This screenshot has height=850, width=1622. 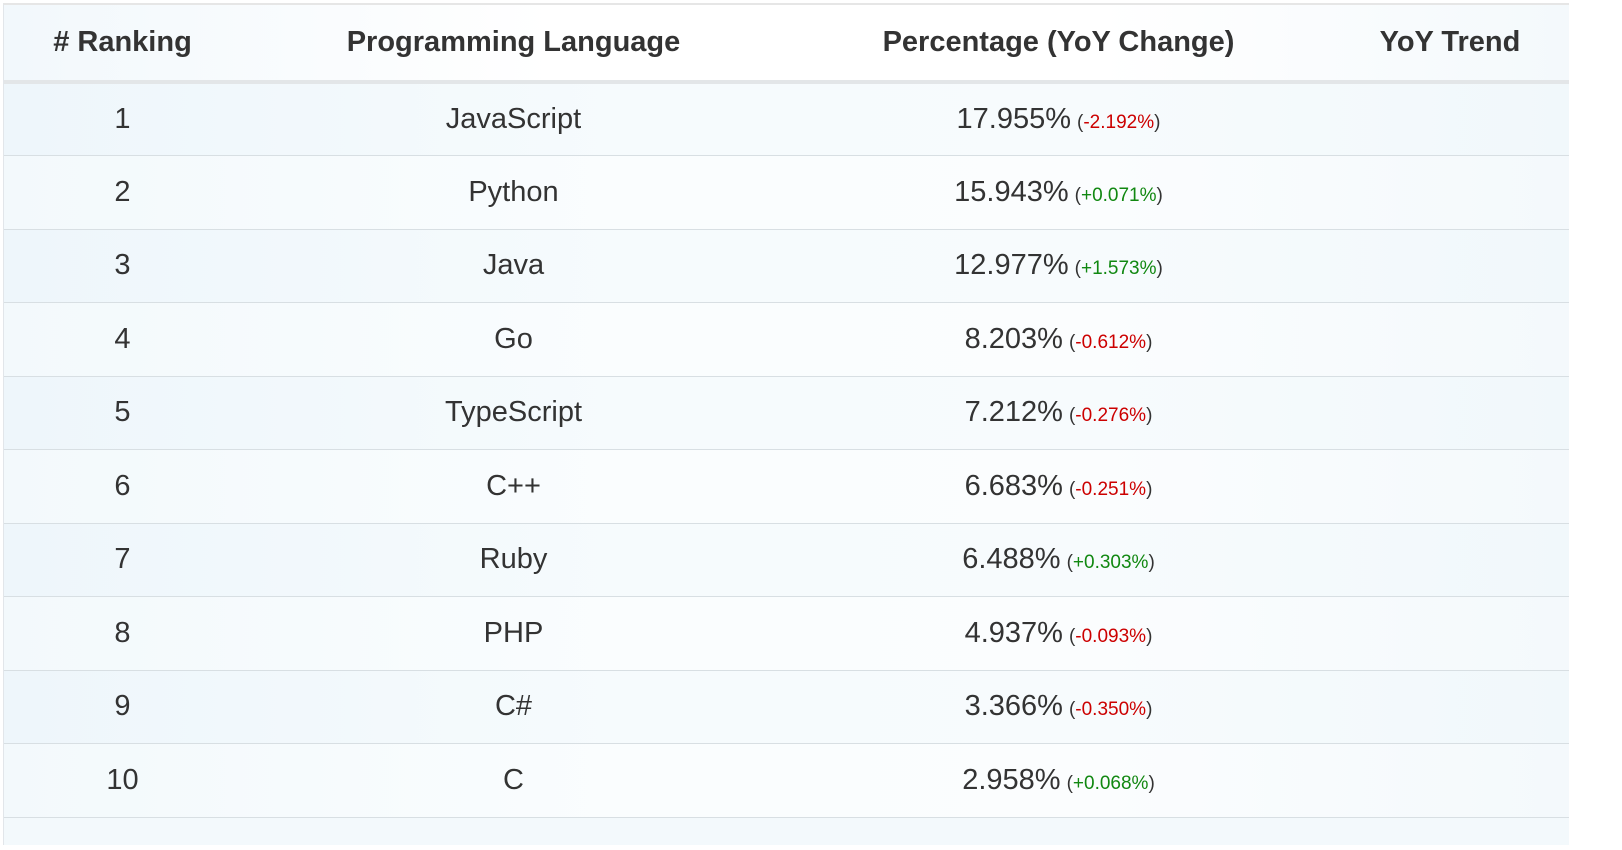 What do you see at coordinates (1011, 265) in the screenshot?
I see `percentage-value: 12.977%` at bounding box center [1011, 265].